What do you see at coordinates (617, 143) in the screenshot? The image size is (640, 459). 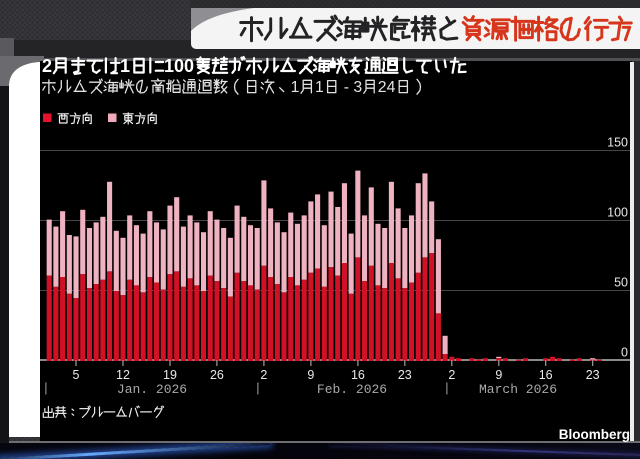 I see `svg-text: 150` at bounding box center [617, 143].